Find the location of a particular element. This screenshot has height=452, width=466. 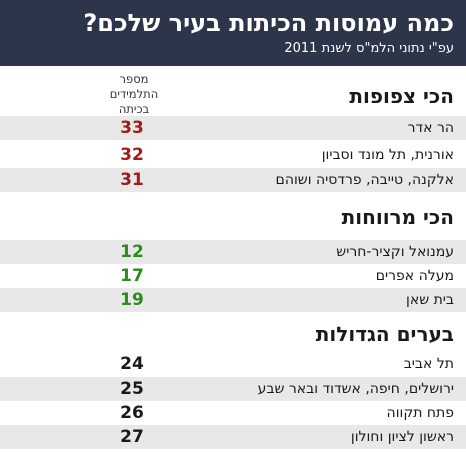

row-value: 12 is located at coordinates (132, 252).